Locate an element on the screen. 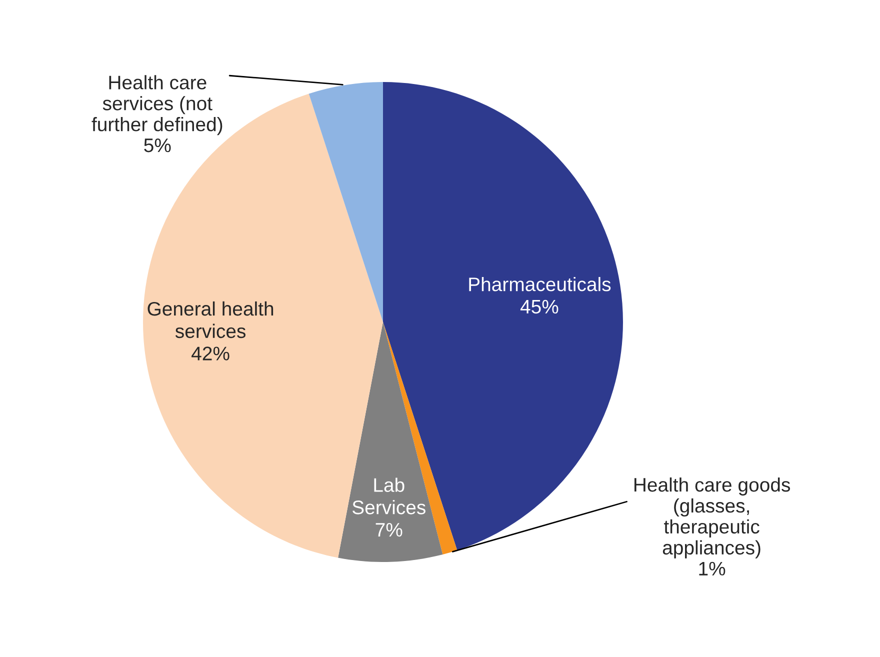 This screenshot has width=880, height=657. data-label: 45% is located at coordinates (539, 307).